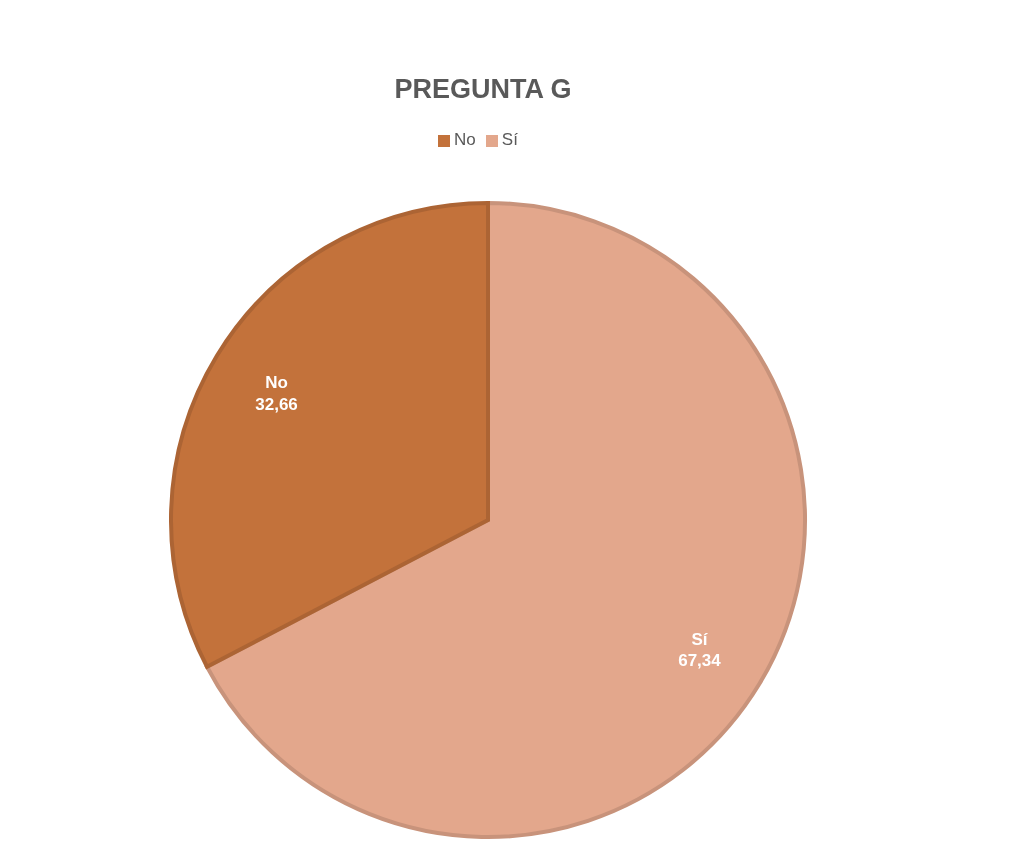 Image resolution: width=1024 pixels, height=863 pixels. Describe the element at coordinates (483, 89) in the screenshot. I see `chart-title: PREGUNTA G` at that location.